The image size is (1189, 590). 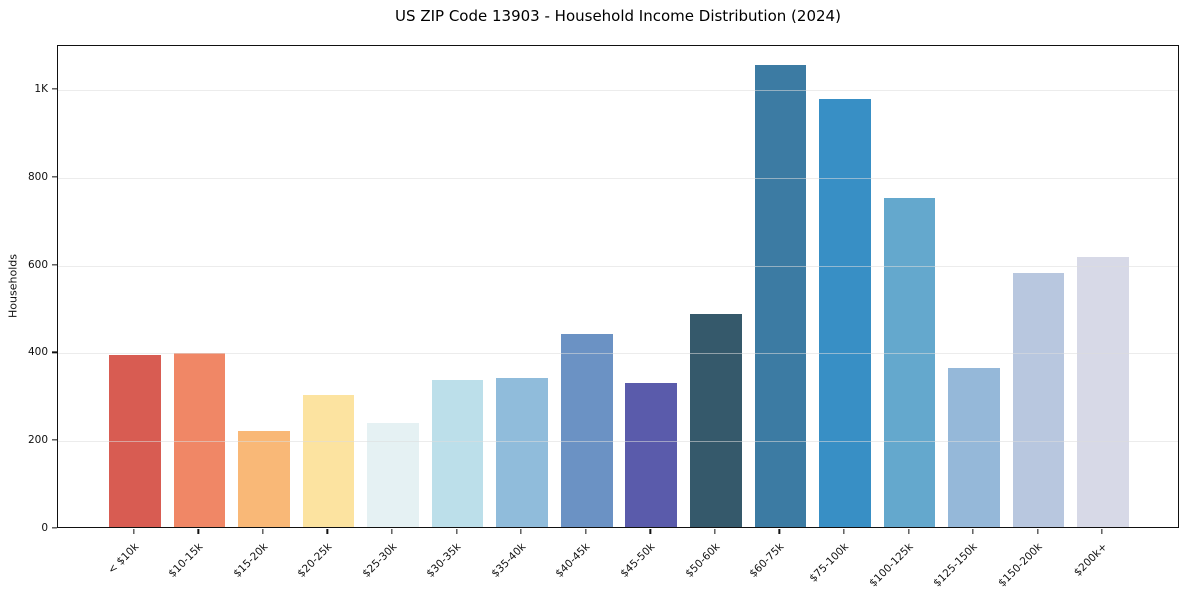 I want to click on y-tick-label: 800, so click(x=37, y=176).